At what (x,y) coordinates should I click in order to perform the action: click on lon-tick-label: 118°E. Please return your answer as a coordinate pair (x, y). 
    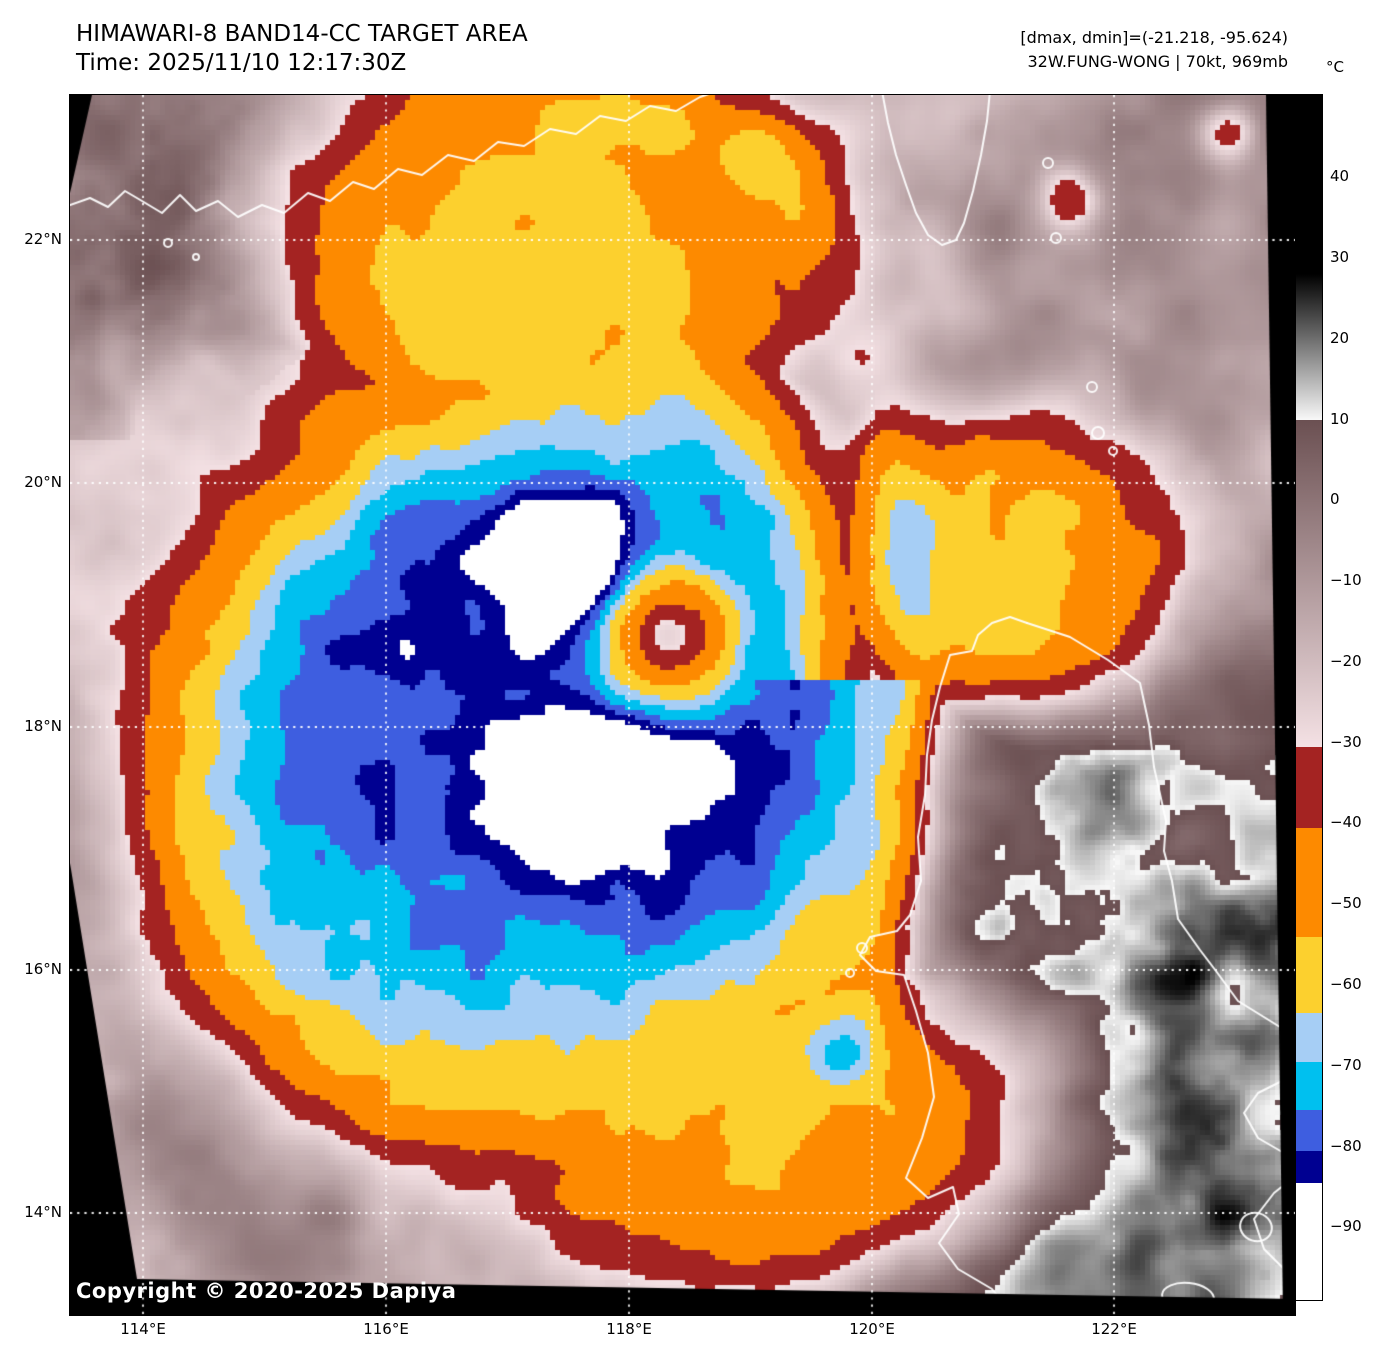
    Looking at the image, I should click on (629, 1329).